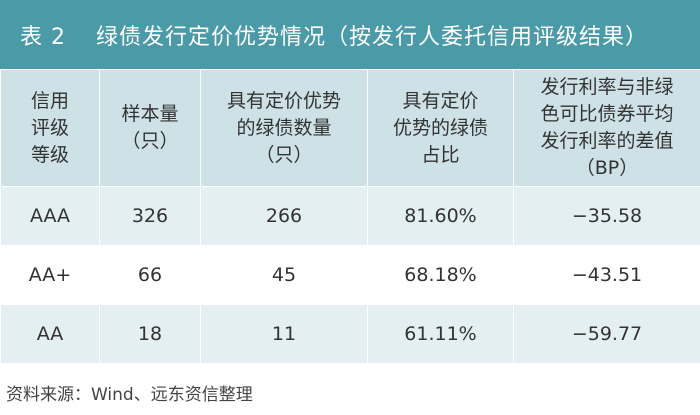  What do you see at coordinates (284, 275) in the screenshot?
I see `cell-advantage-count: 45` at bounding box center [284, 275].